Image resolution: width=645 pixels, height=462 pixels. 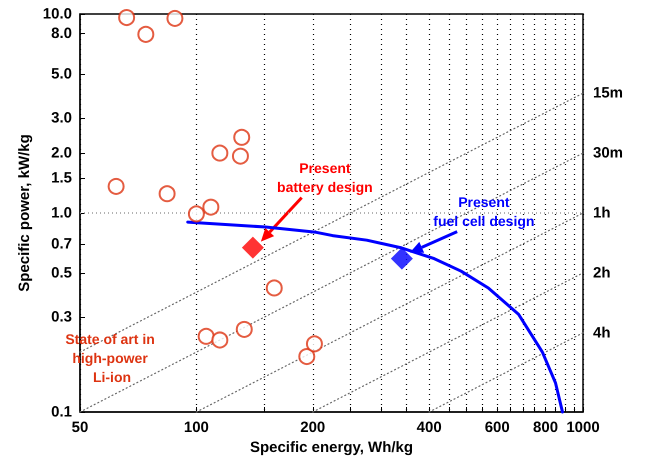 What do you see at coordinates (61, 118) in the screenshot?
I see `y-tick-label: 3.0` at bounding box center [61, 118].